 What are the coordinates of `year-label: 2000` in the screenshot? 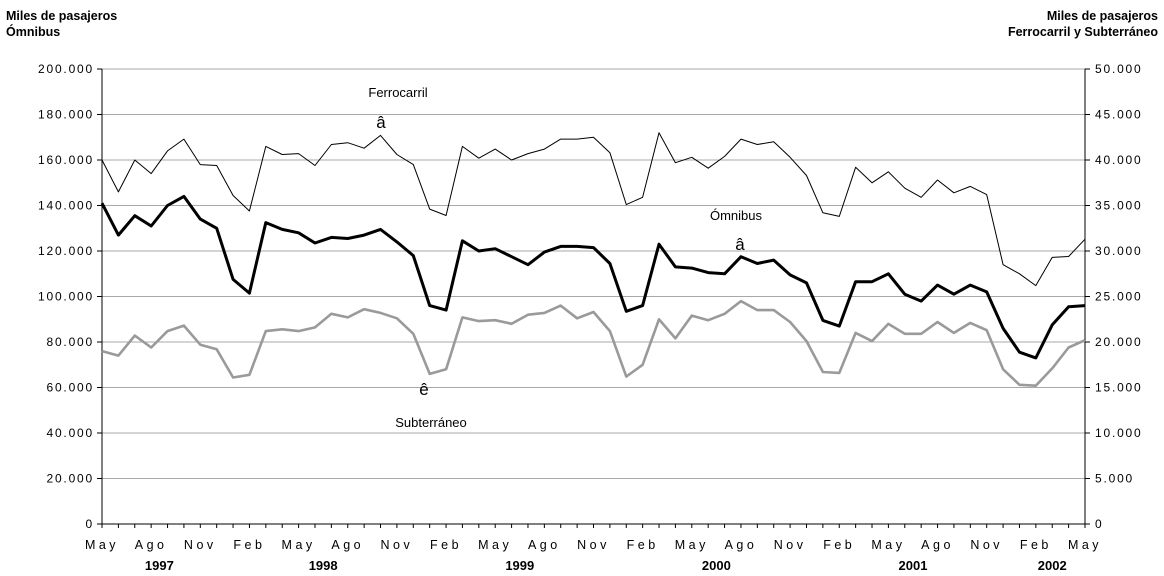 It's located at (716, 565).